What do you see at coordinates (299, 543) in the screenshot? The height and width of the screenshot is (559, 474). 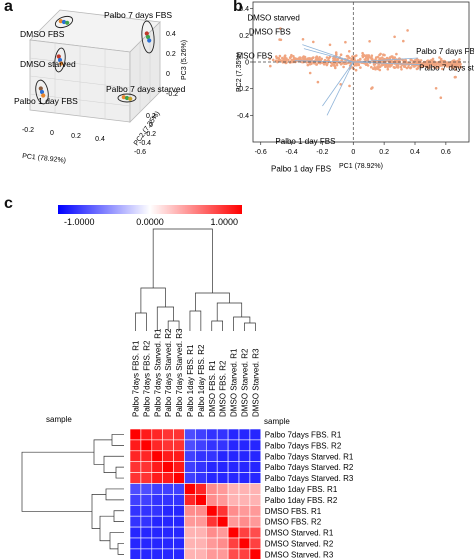 I see `row-label: DMSO Starved. R2` at bounding box center [299, 543].